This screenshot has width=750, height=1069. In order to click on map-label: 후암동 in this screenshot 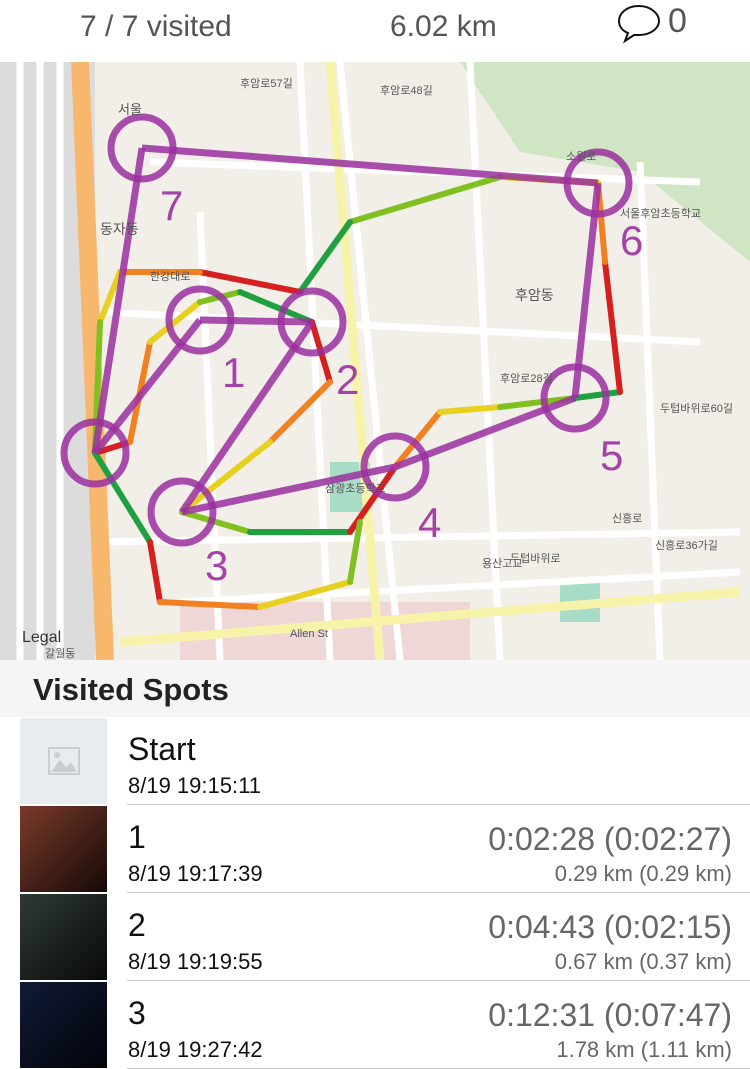, I will do `click(534, 295)`.